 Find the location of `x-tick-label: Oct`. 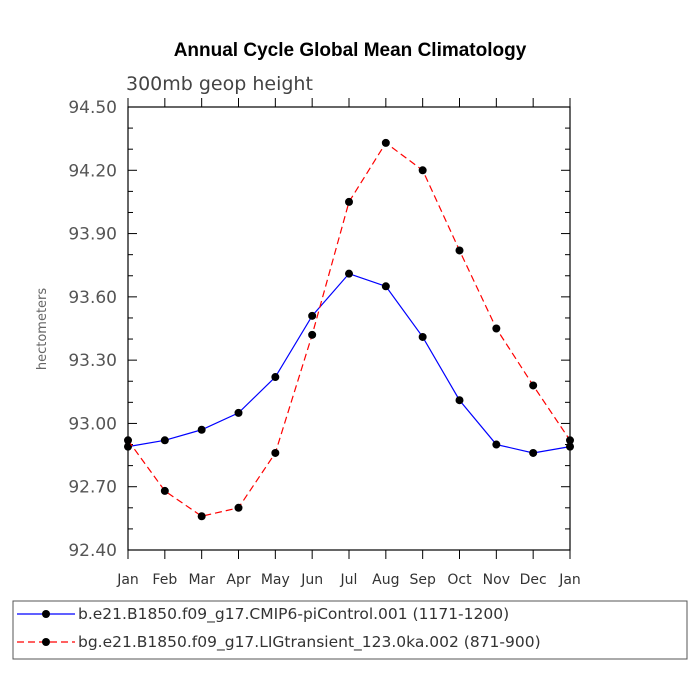

x-tick-label: Oct is located at coordinates (459, 580).